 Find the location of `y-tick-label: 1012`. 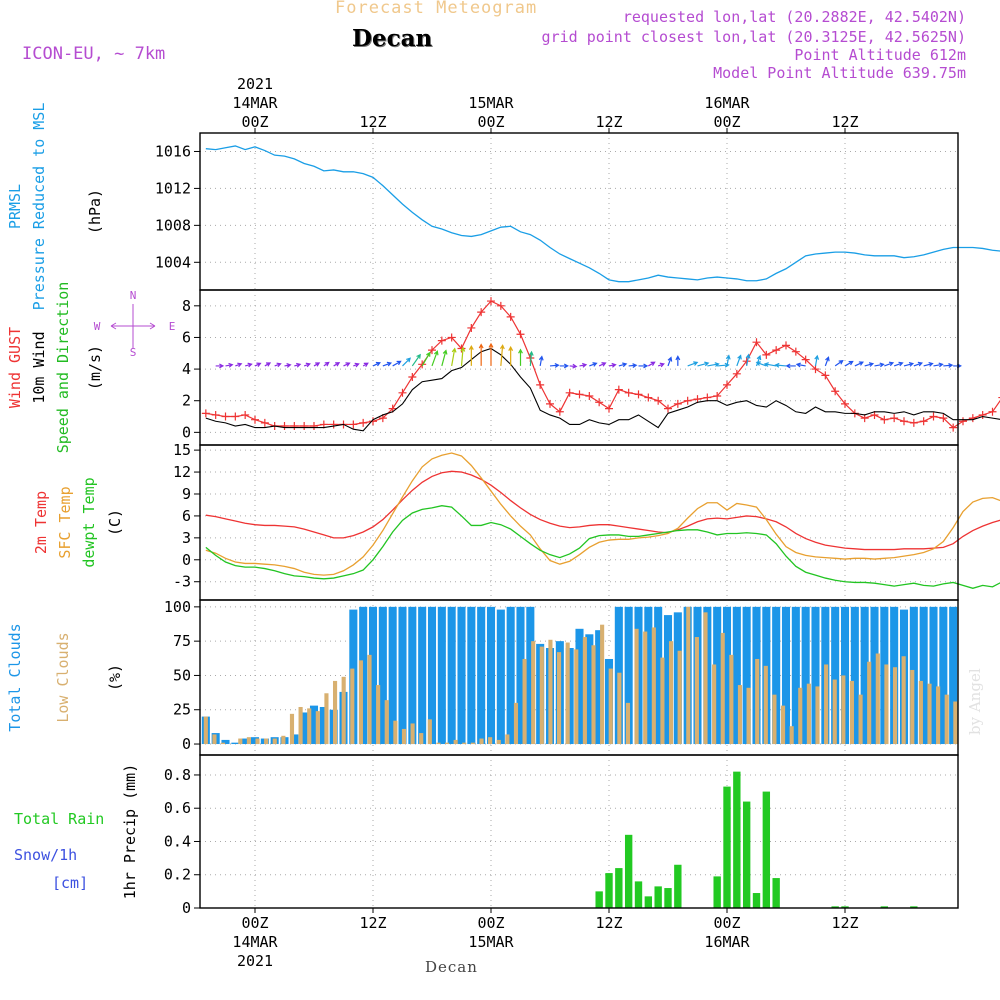

y-tick-label: 1012 is located at coordinates (173, 188).